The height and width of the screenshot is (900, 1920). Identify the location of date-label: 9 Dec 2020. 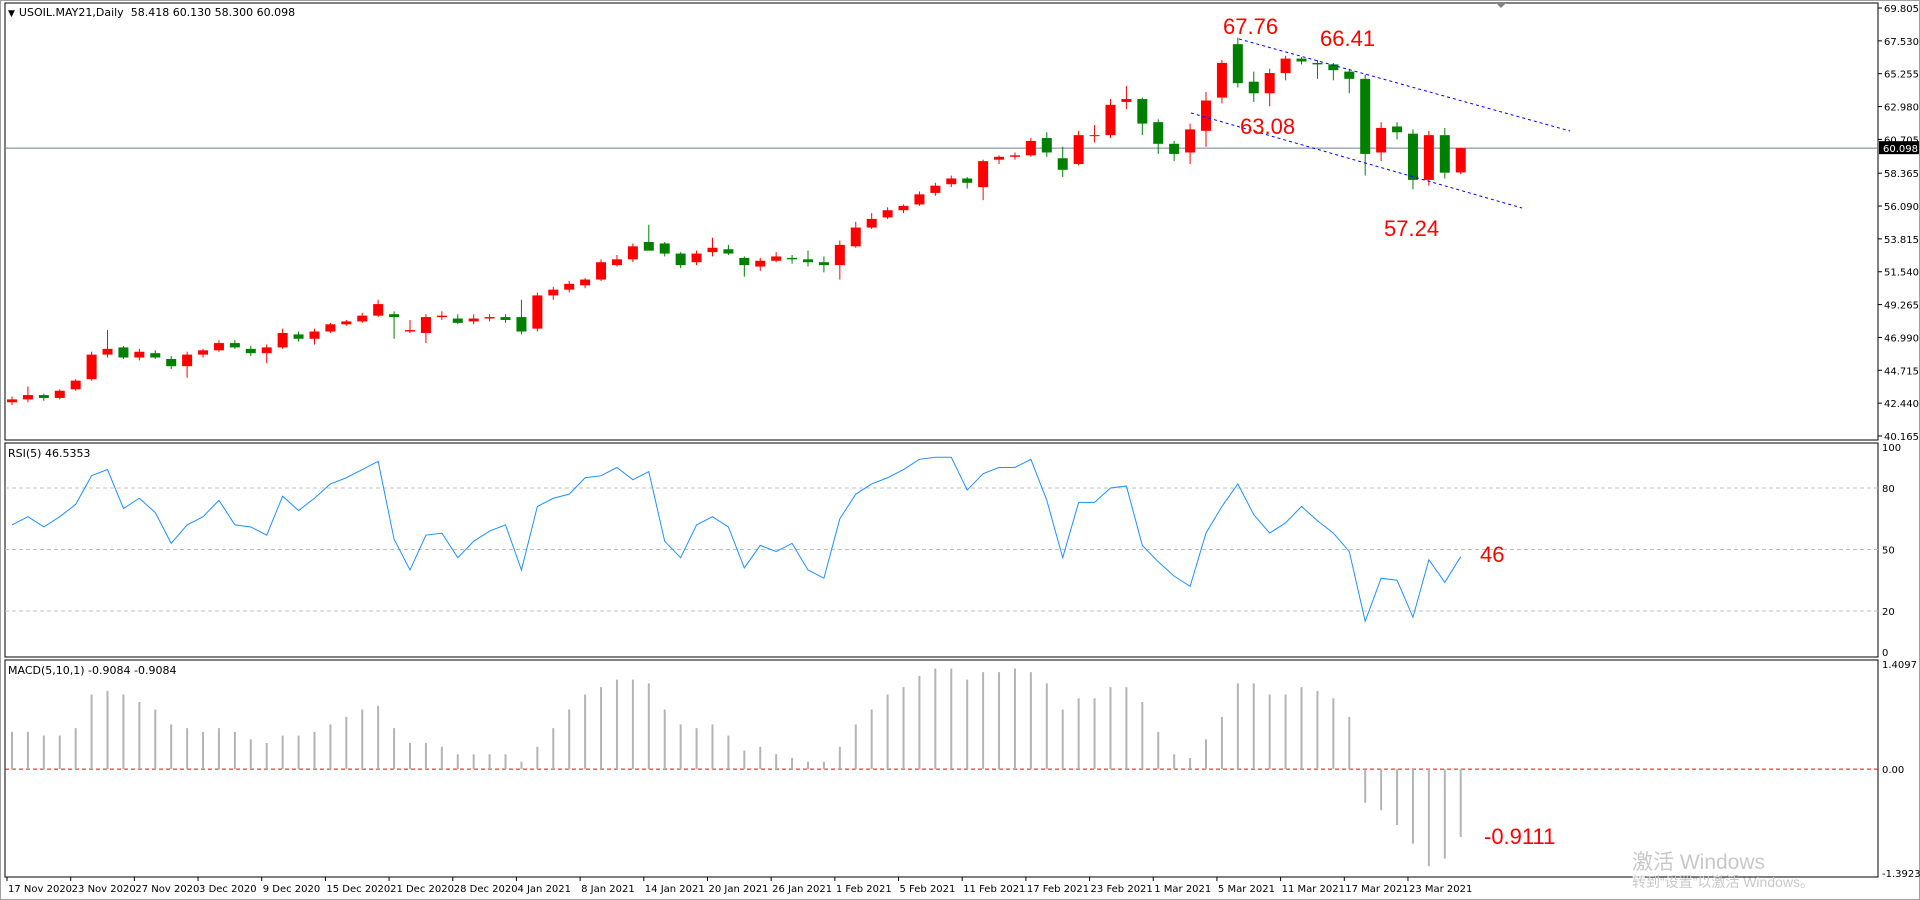
(292, 889).